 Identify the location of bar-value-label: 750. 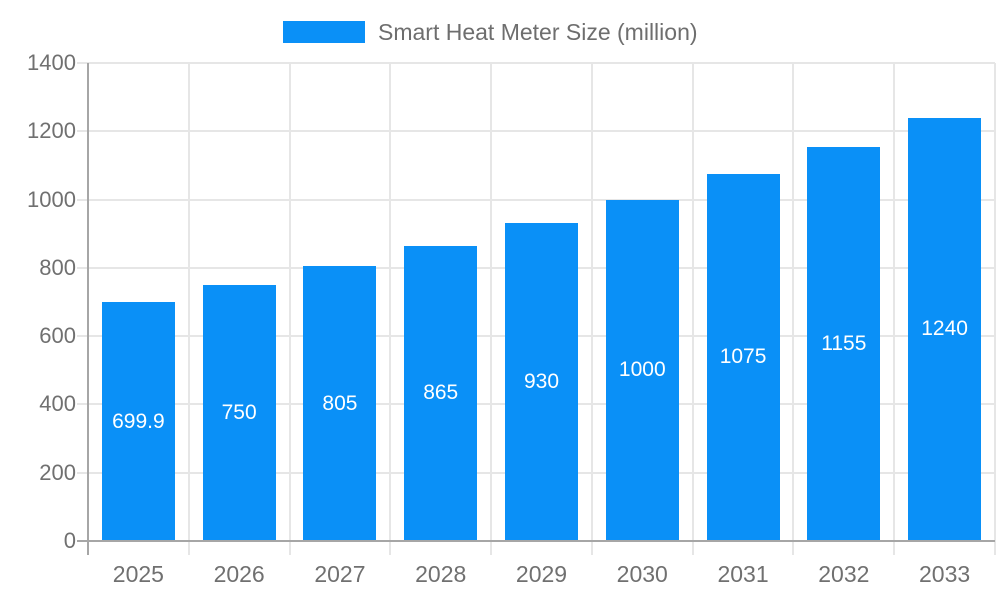
(239, 412).